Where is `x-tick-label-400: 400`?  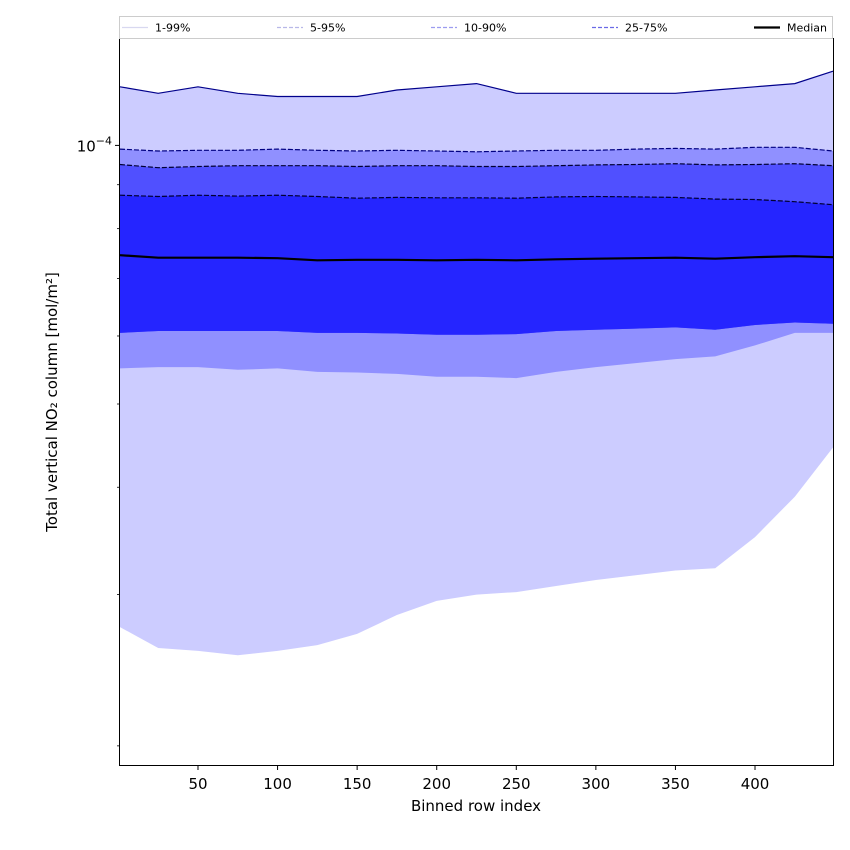 x-tick-label-400: 400 is located at coordinates (755, 784).